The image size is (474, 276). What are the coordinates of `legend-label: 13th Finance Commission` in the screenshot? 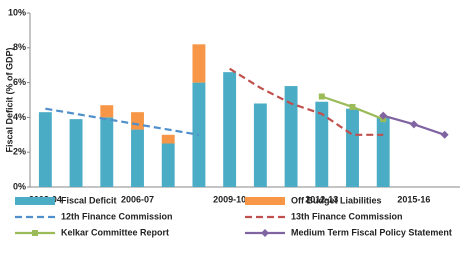 It's located at (347, 216).